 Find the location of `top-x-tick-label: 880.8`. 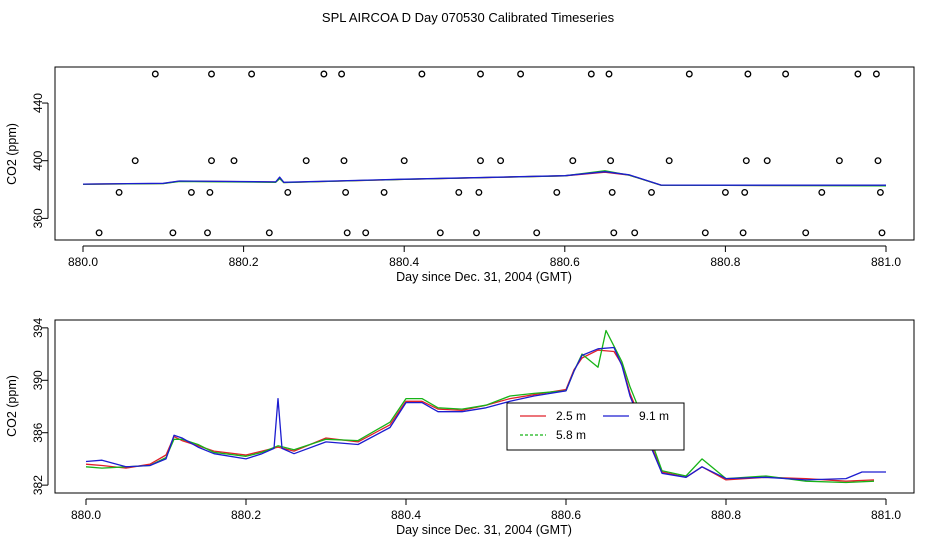

top-x-tick-label: 880.8 is located at coordinates (725, 262).